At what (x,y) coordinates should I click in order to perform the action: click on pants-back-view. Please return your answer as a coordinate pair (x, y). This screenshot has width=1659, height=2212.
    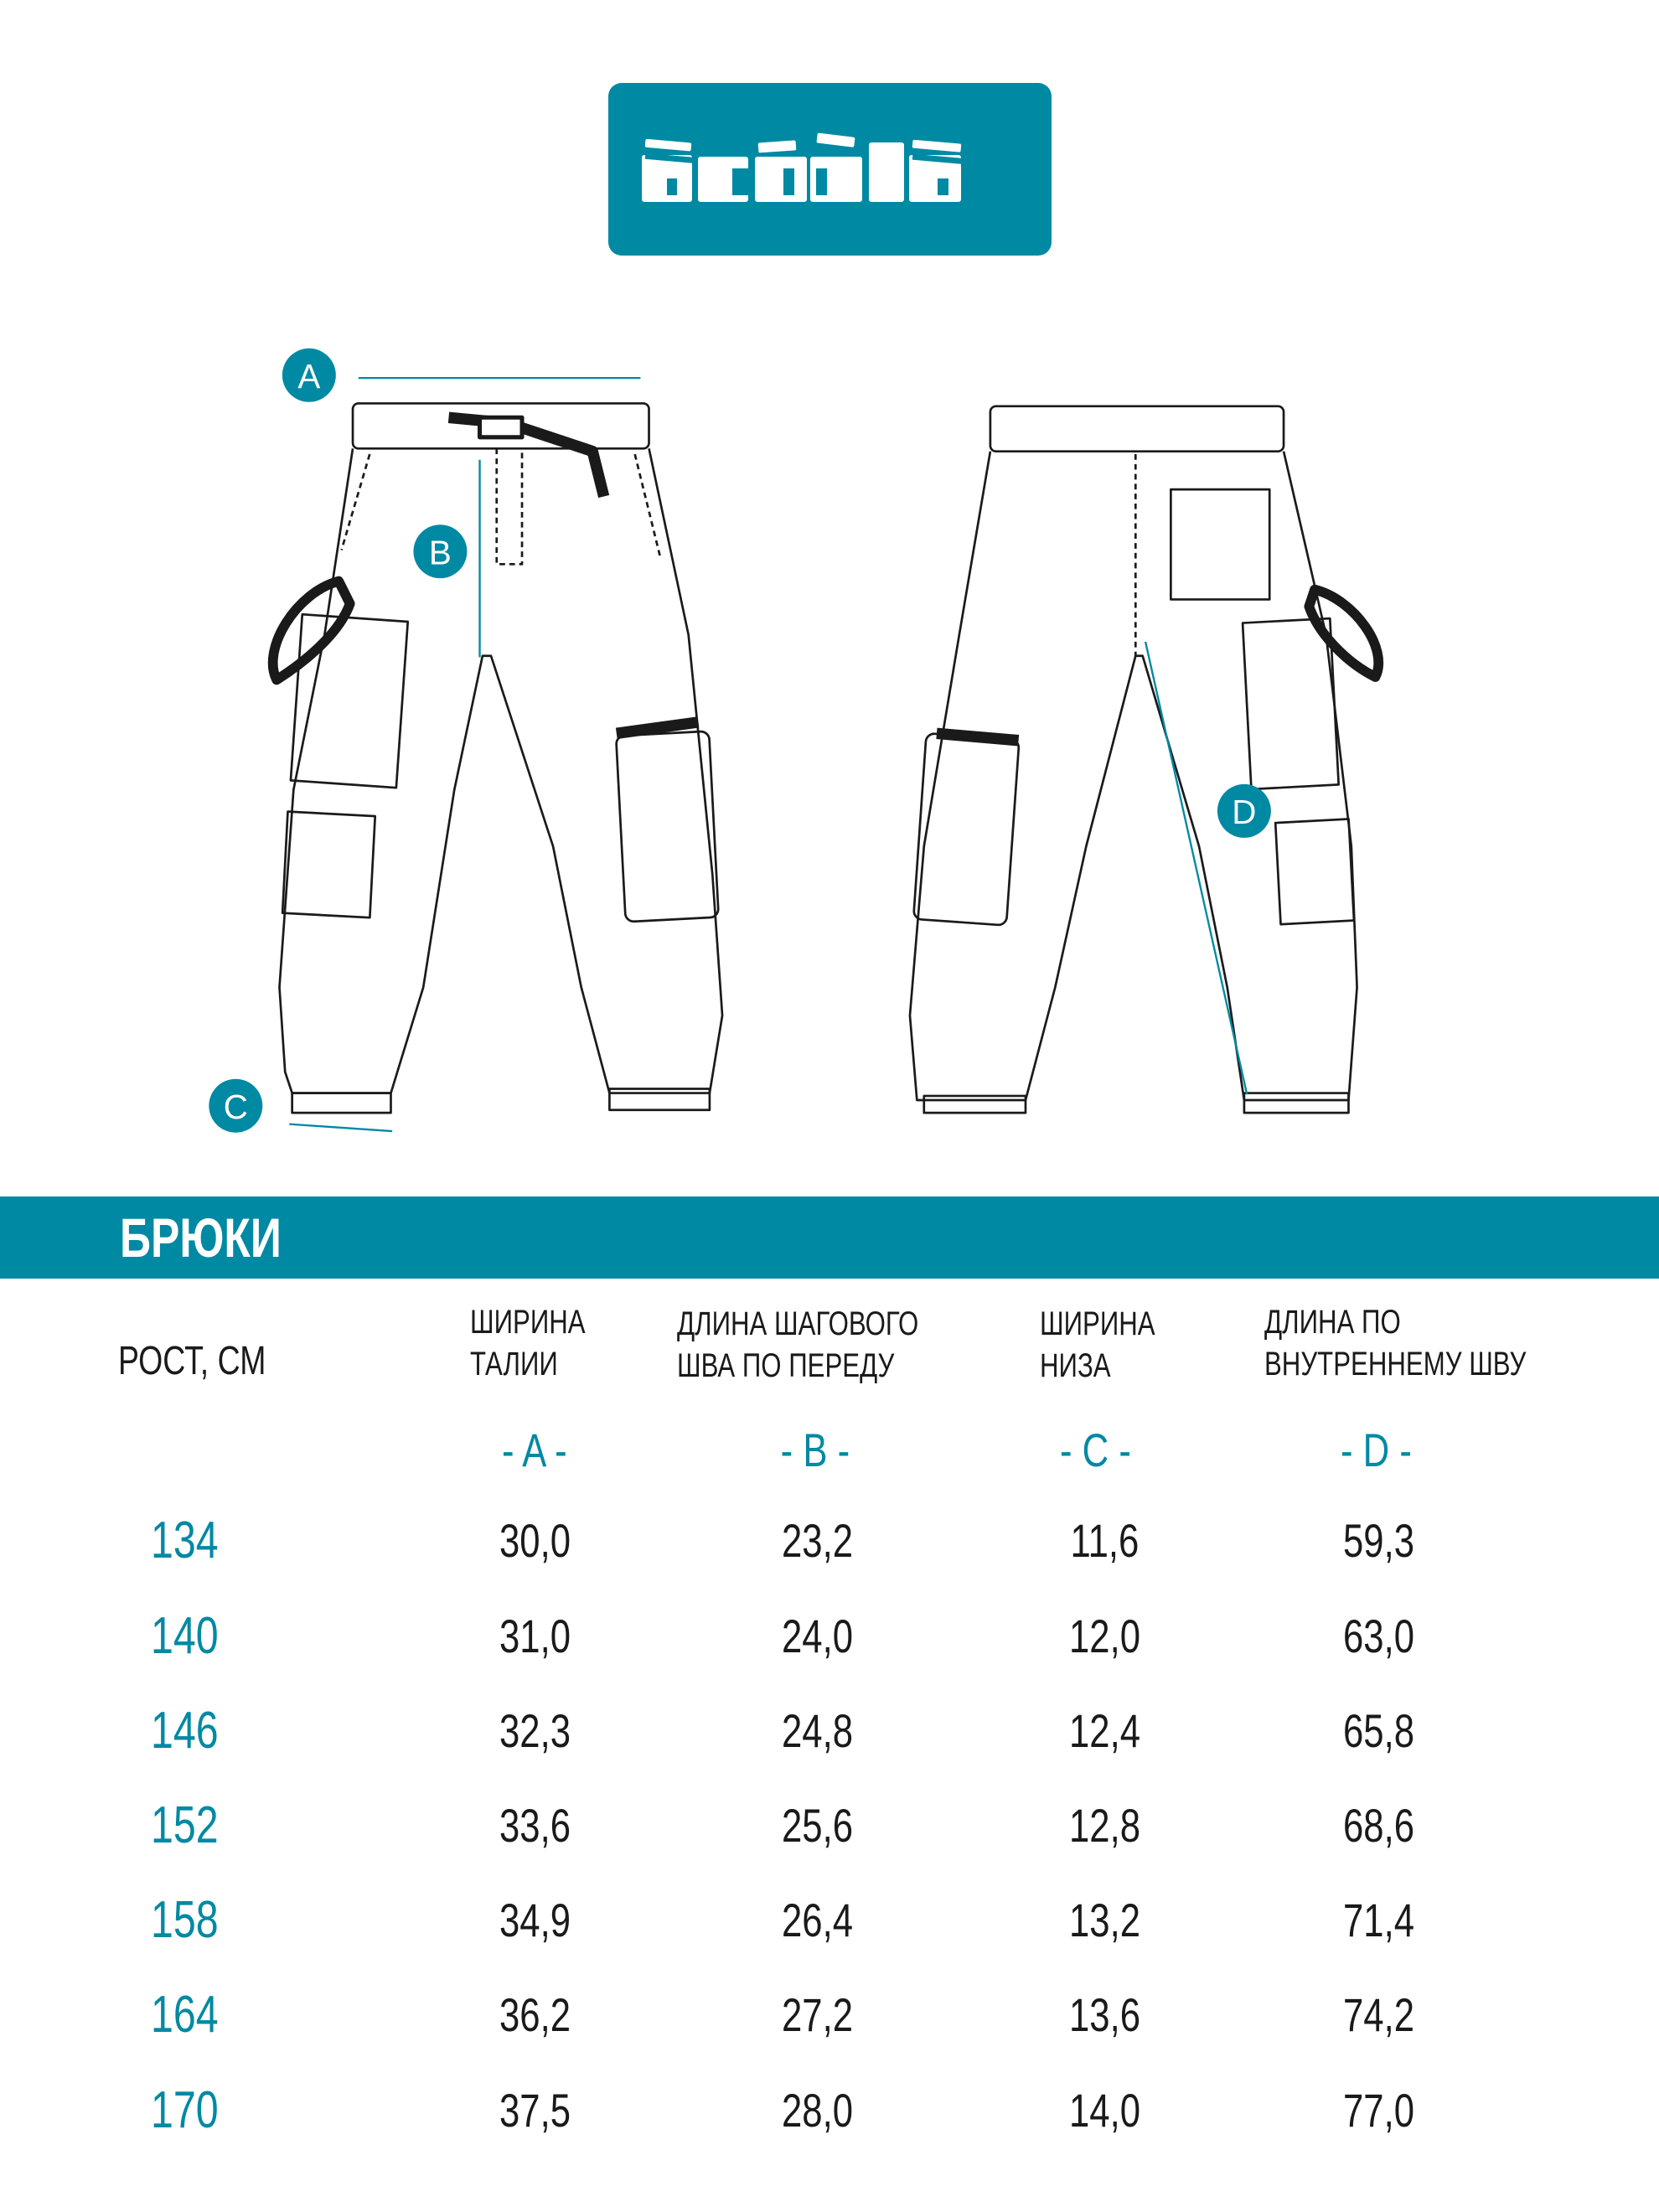
    Looking at the image, I should click on (1146, 759).